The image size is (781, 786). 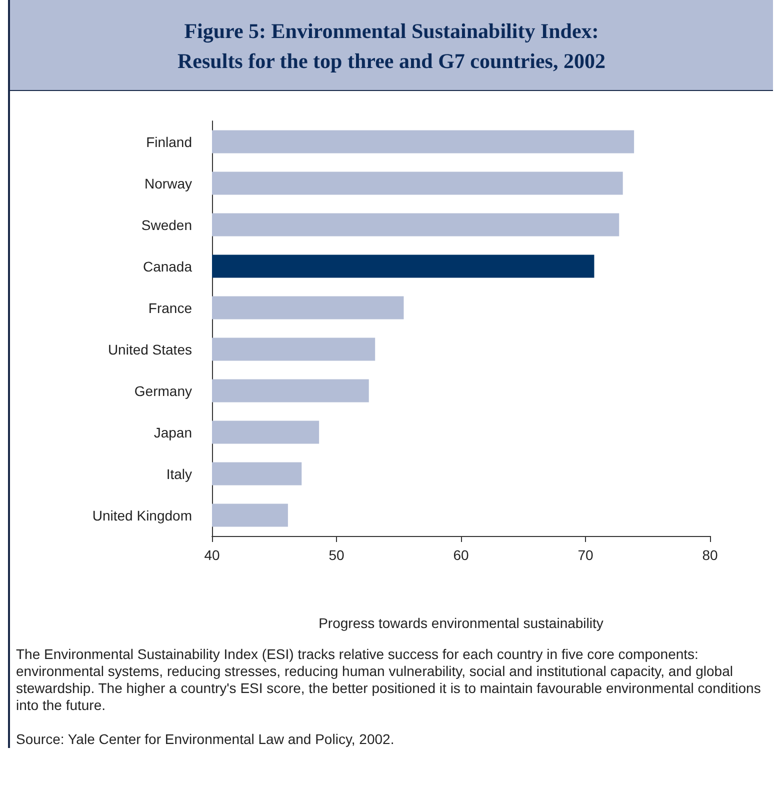 I want to click on text: The Environmental Sustainability Index (ESI) tracks relative success for each country in five core components: environmental systems, reducing stresses, reducing human vulnerability, social and institutional capacity, and global stewardship. The higher a country's ESI score, the better positioned it is to maintain favourable environmental conditions into the future., so click(x=389, y=680).